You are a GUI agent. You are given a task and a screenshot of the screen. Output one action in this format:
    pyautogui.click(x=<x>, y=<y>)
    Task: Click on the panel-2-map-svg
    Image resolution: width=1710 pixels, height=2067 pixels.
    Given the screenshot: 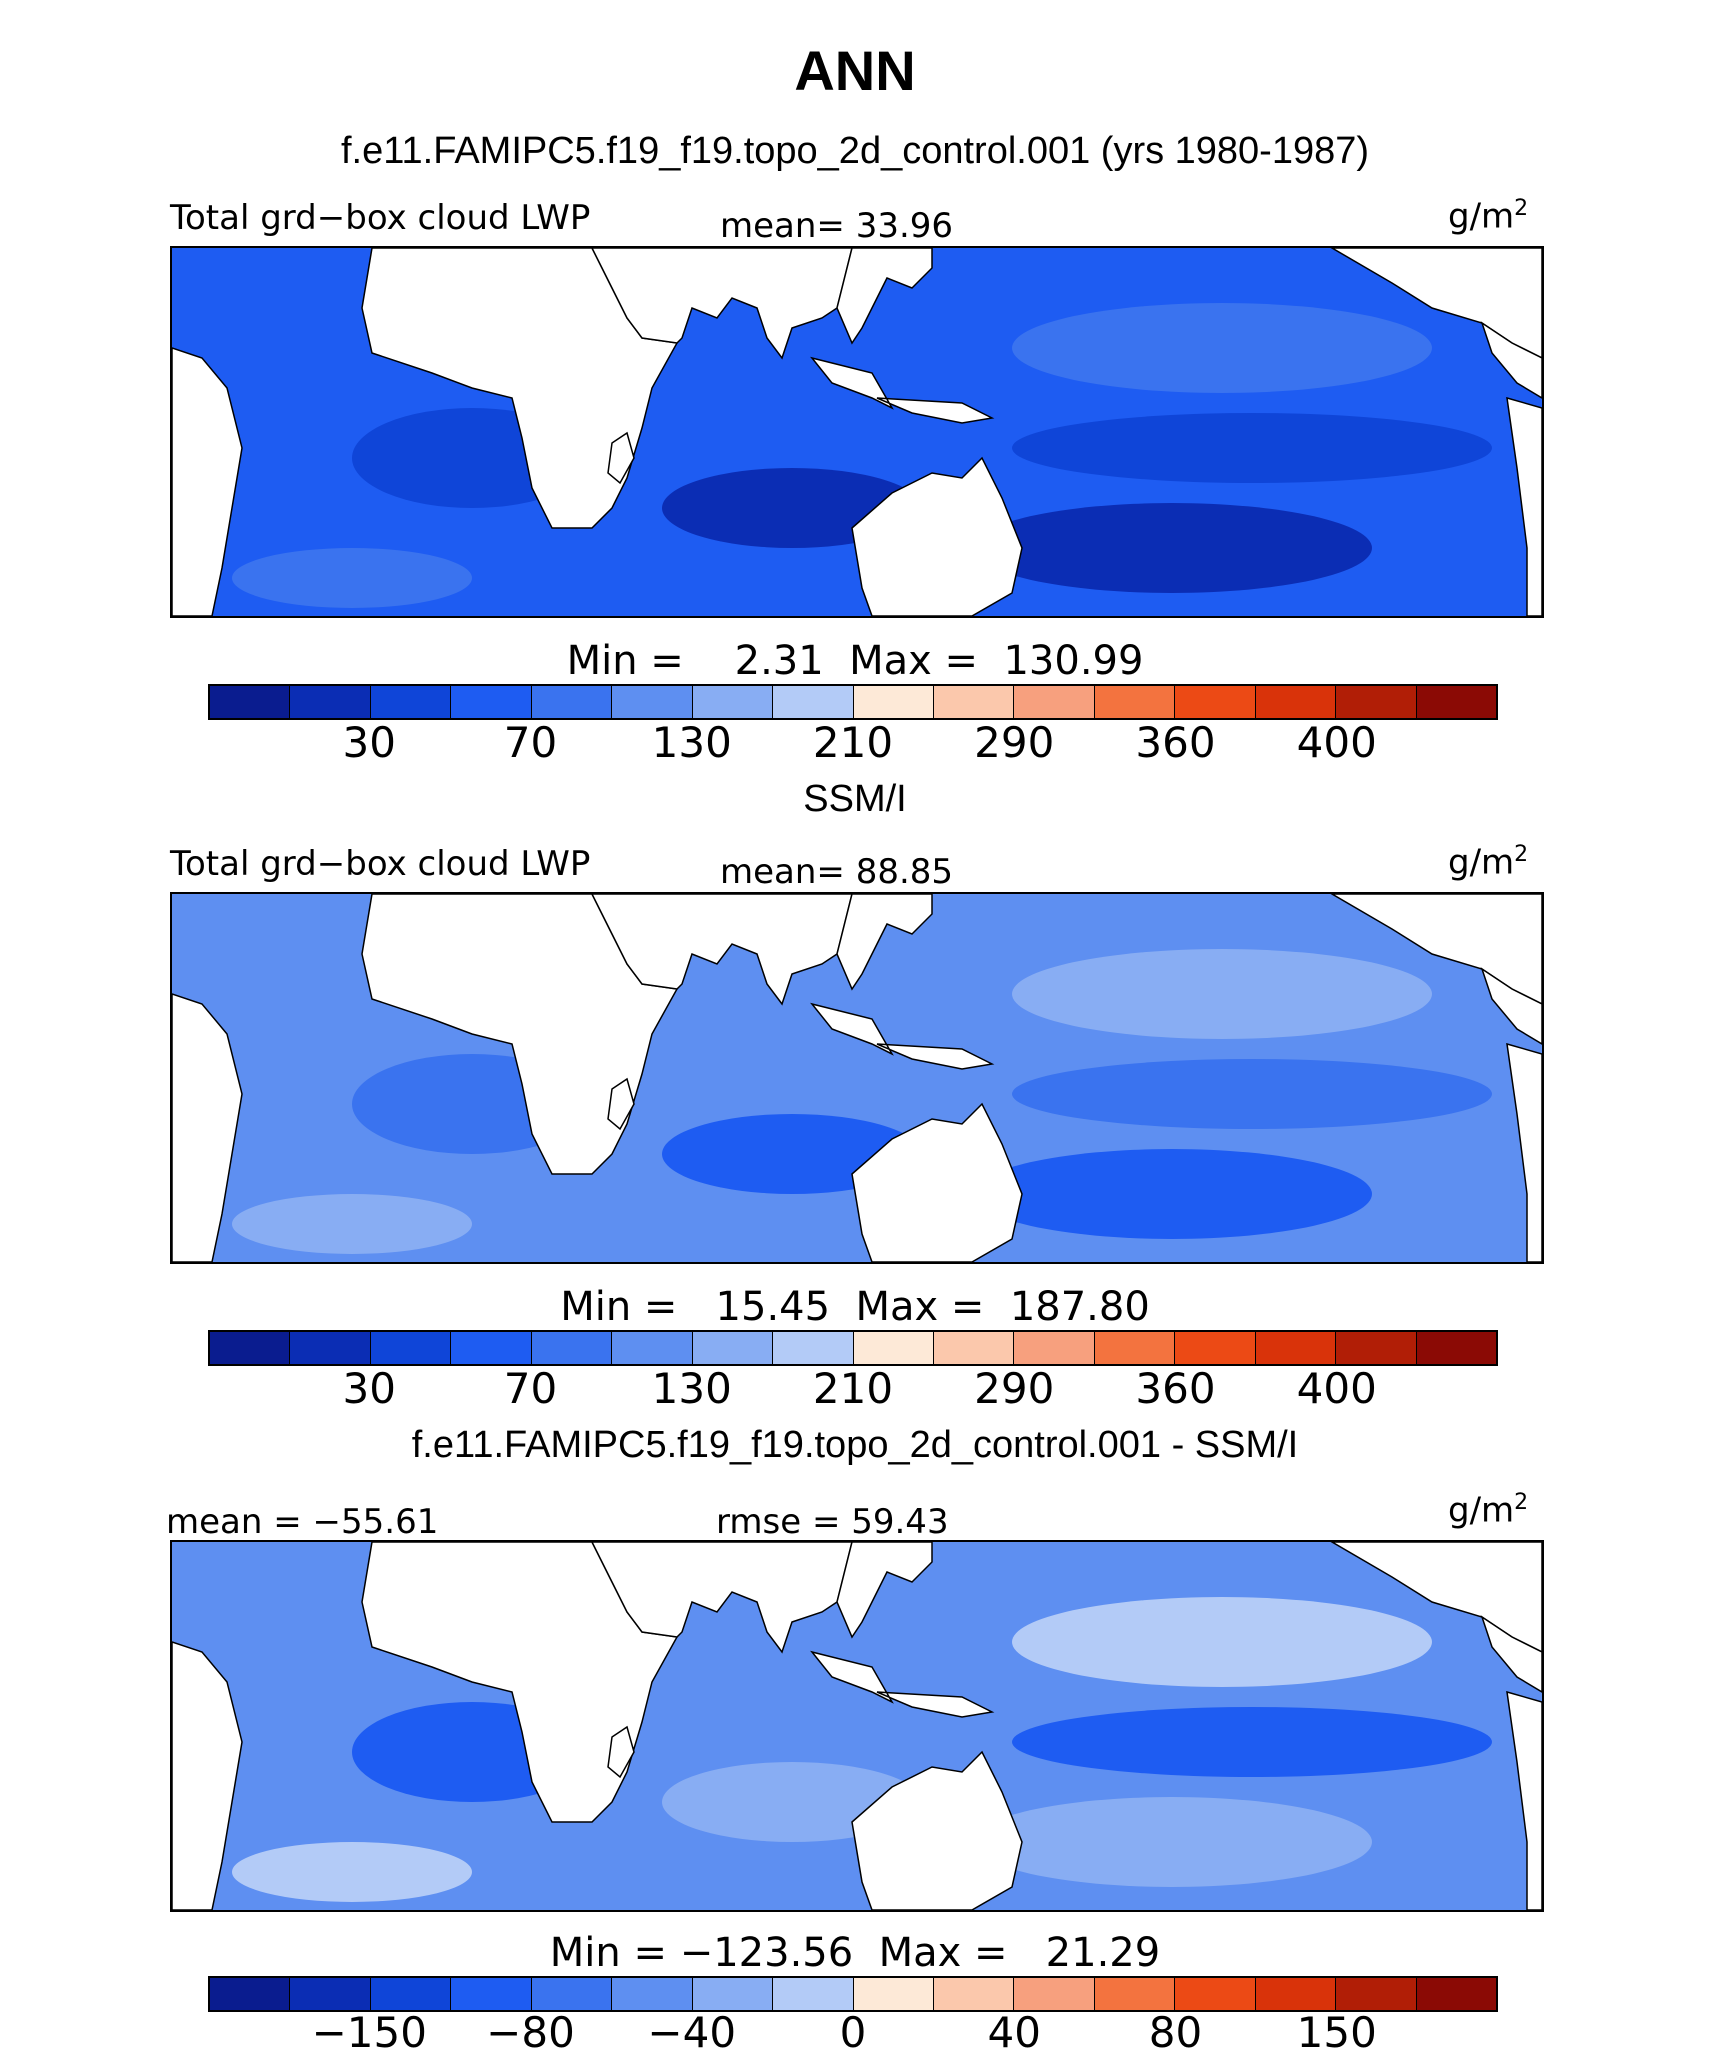 What is the action you would take?
    pyautogui.click(x=857, y=1078)
    